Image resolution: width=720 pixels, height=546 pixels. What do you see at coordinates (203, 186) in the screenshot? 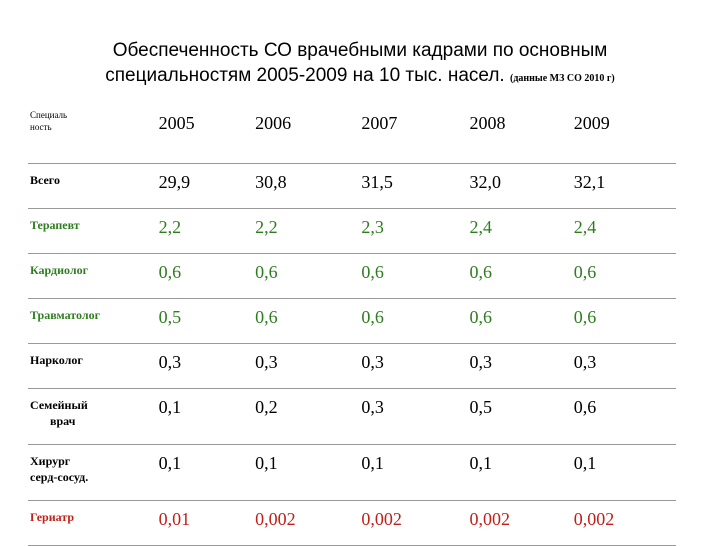
I see `cell-total-2005: 29,9` at bounding box center [203, 186].